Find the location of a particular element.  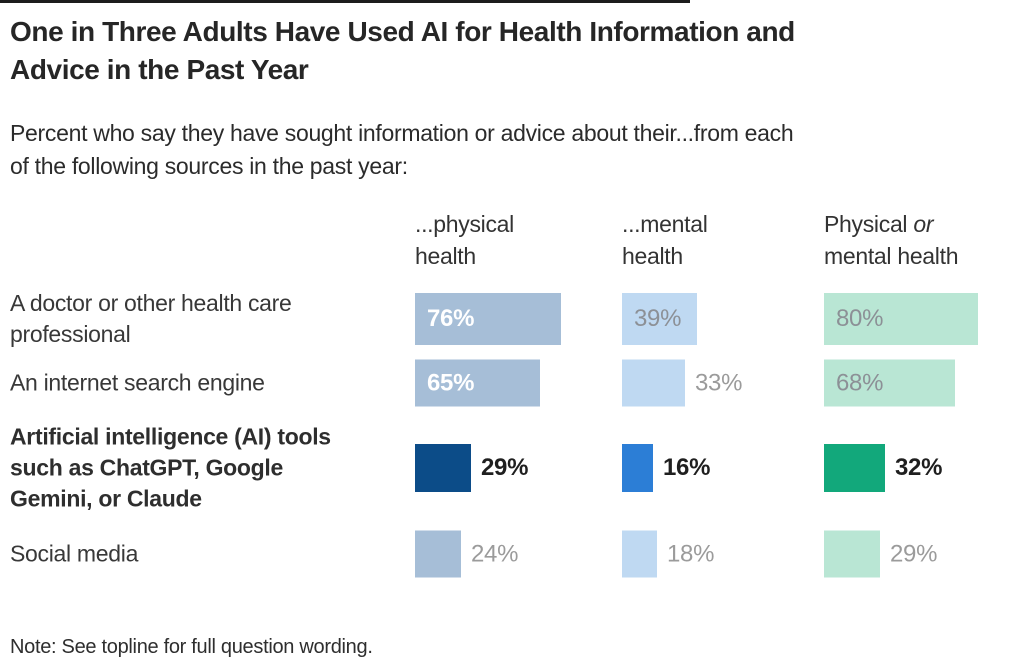

value-label: 76% is located at coordinates (451, 318).